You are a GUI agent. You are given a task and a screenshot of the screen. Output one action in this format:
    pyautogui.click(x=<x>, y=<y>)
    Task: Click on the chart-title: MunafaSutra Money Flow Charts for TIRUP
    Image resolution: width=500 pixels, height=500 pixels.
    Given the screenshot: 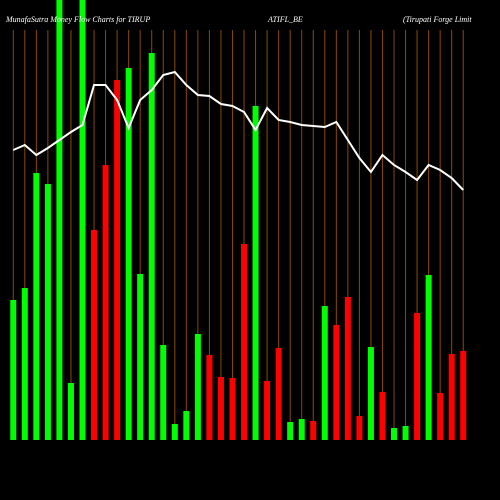 What is the action you would take?
    pyautogui.click(x=77, y=19)
    